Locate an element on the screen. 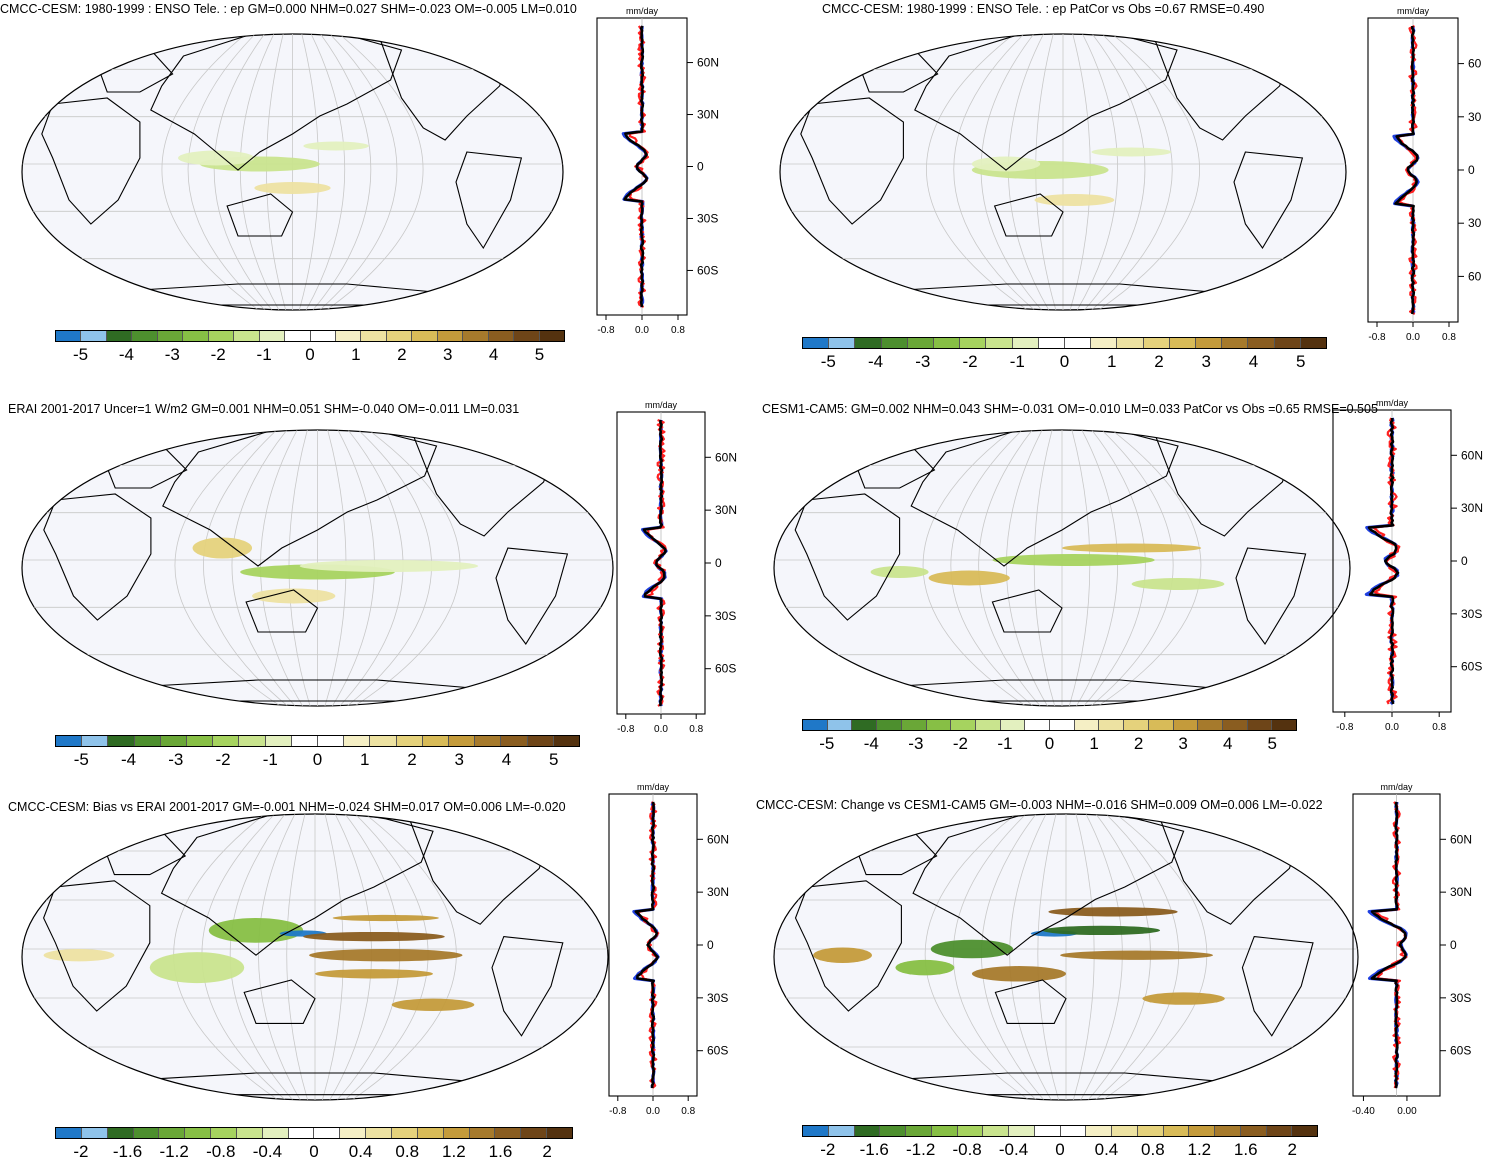 The height and width of the screenshot is (1162, 1493). colorbar-label: 4 is located at coordinates (1253, 361).